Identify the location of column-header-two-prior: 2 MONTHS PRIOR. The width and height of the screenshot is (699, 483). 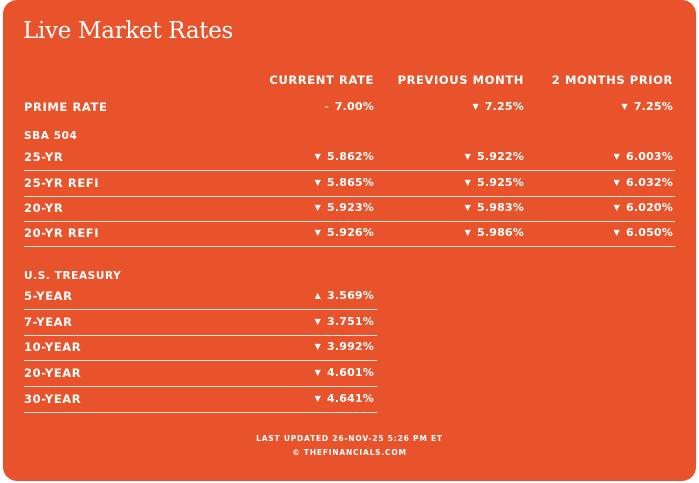
(612, 80).